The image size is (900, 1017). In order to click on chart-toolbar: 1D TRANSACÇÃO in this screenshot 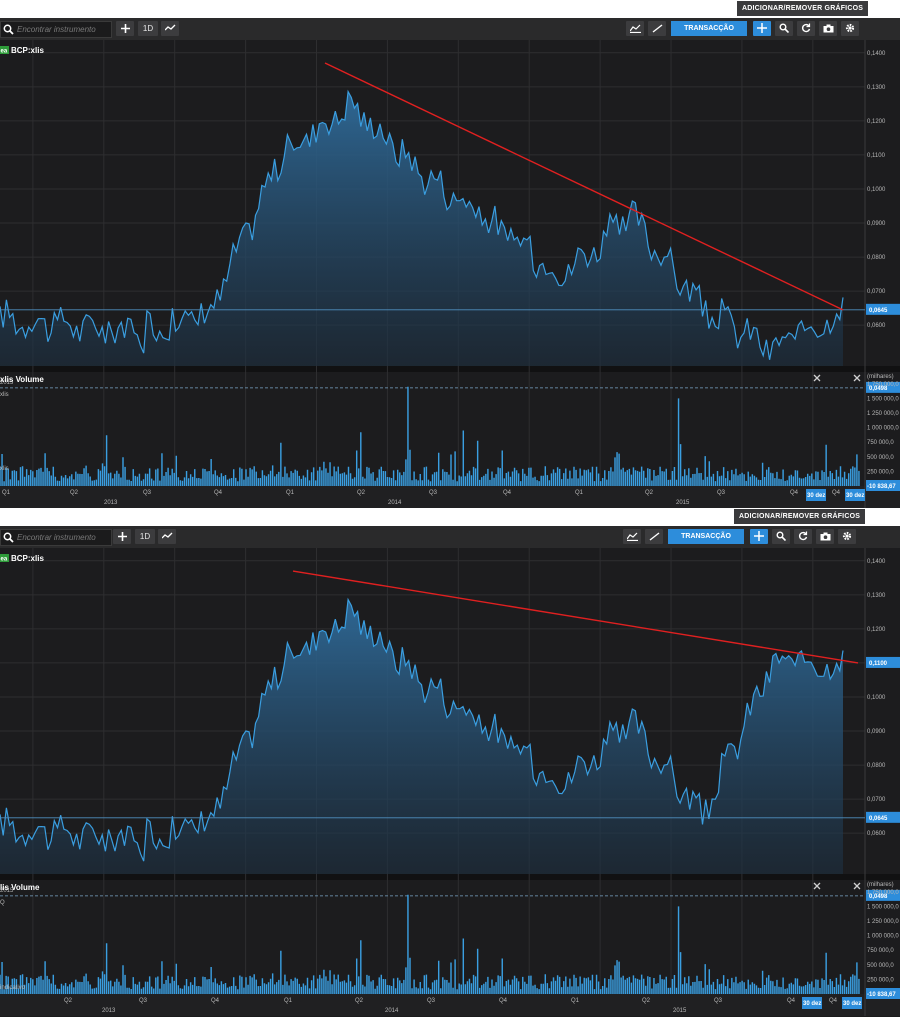, I will do `click(450, 537)`.